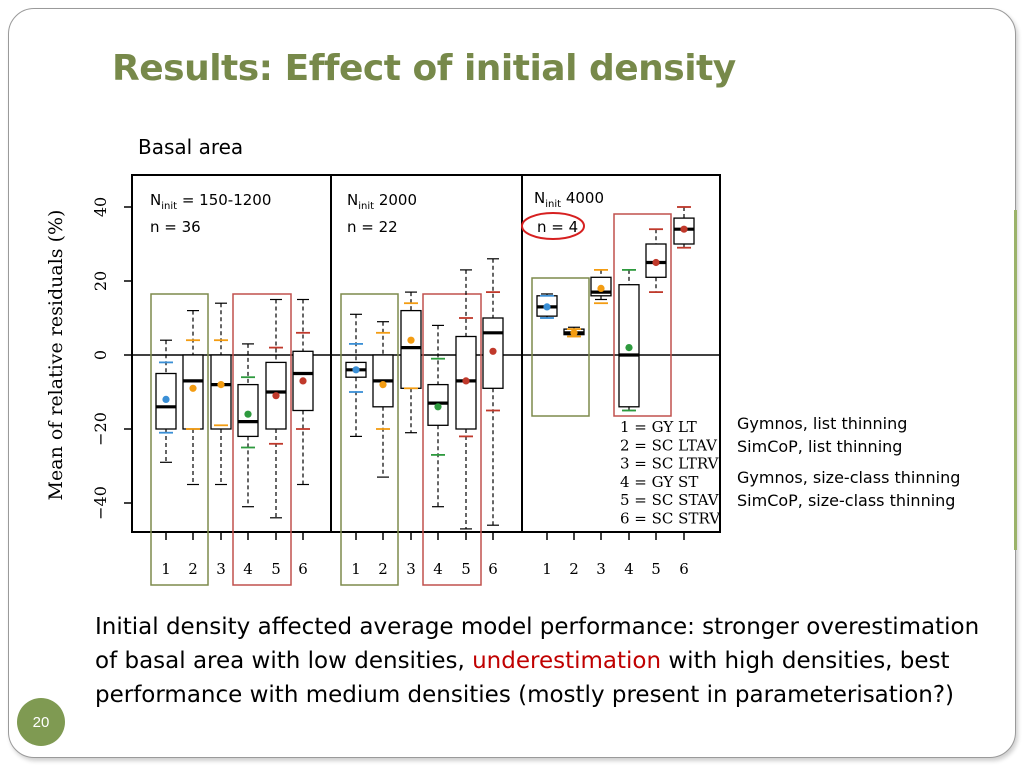 The height and width of the screenshot is (768, 1024). I want to click on y-tick-label-1: −20, so click(100, 429).